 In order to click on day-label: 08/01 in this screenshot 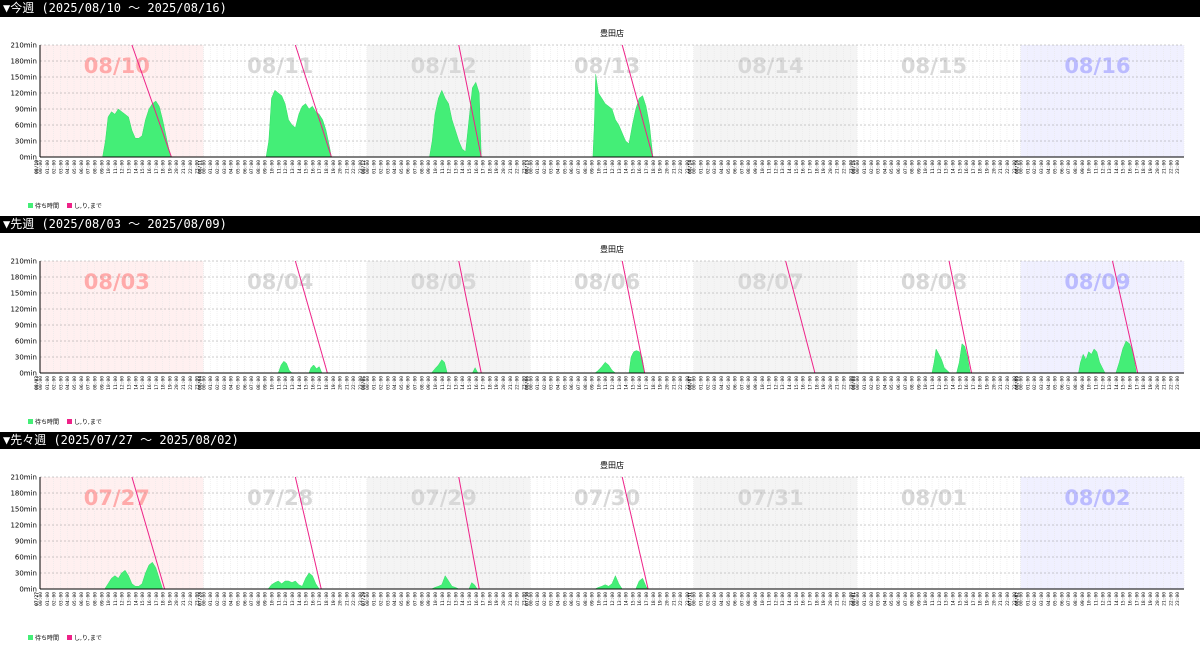, I will do `click(934, 498)`.